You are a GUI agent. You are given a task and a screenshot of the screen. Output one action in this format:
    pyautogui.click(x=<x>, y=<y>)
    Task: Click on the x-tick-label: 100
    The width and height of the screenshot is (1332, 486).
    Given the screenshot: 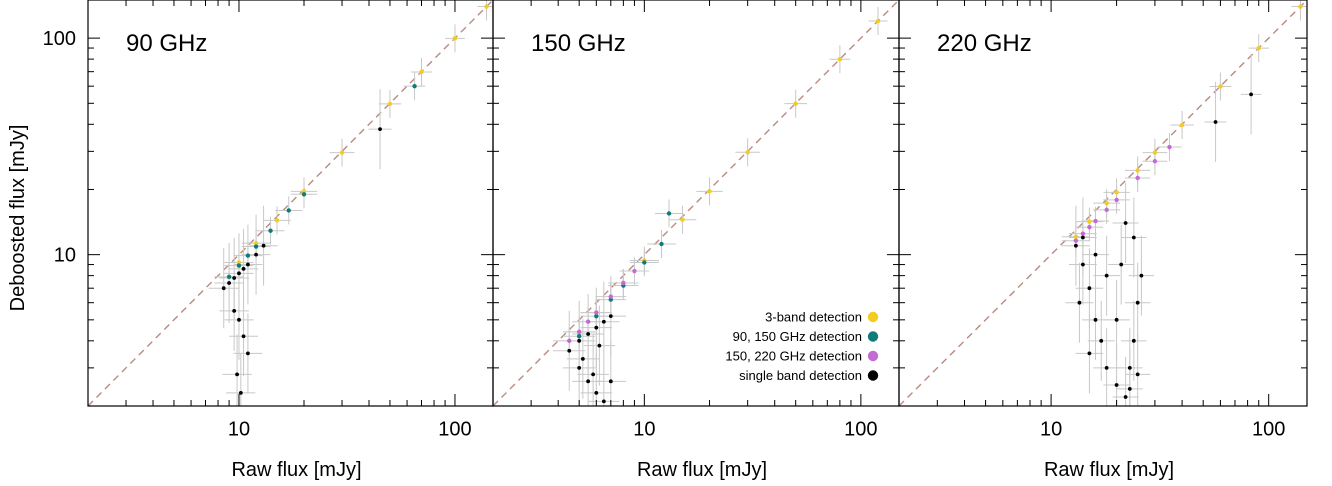 What is the action you would take?
    pyautogui.click(x=454, y=430)
    